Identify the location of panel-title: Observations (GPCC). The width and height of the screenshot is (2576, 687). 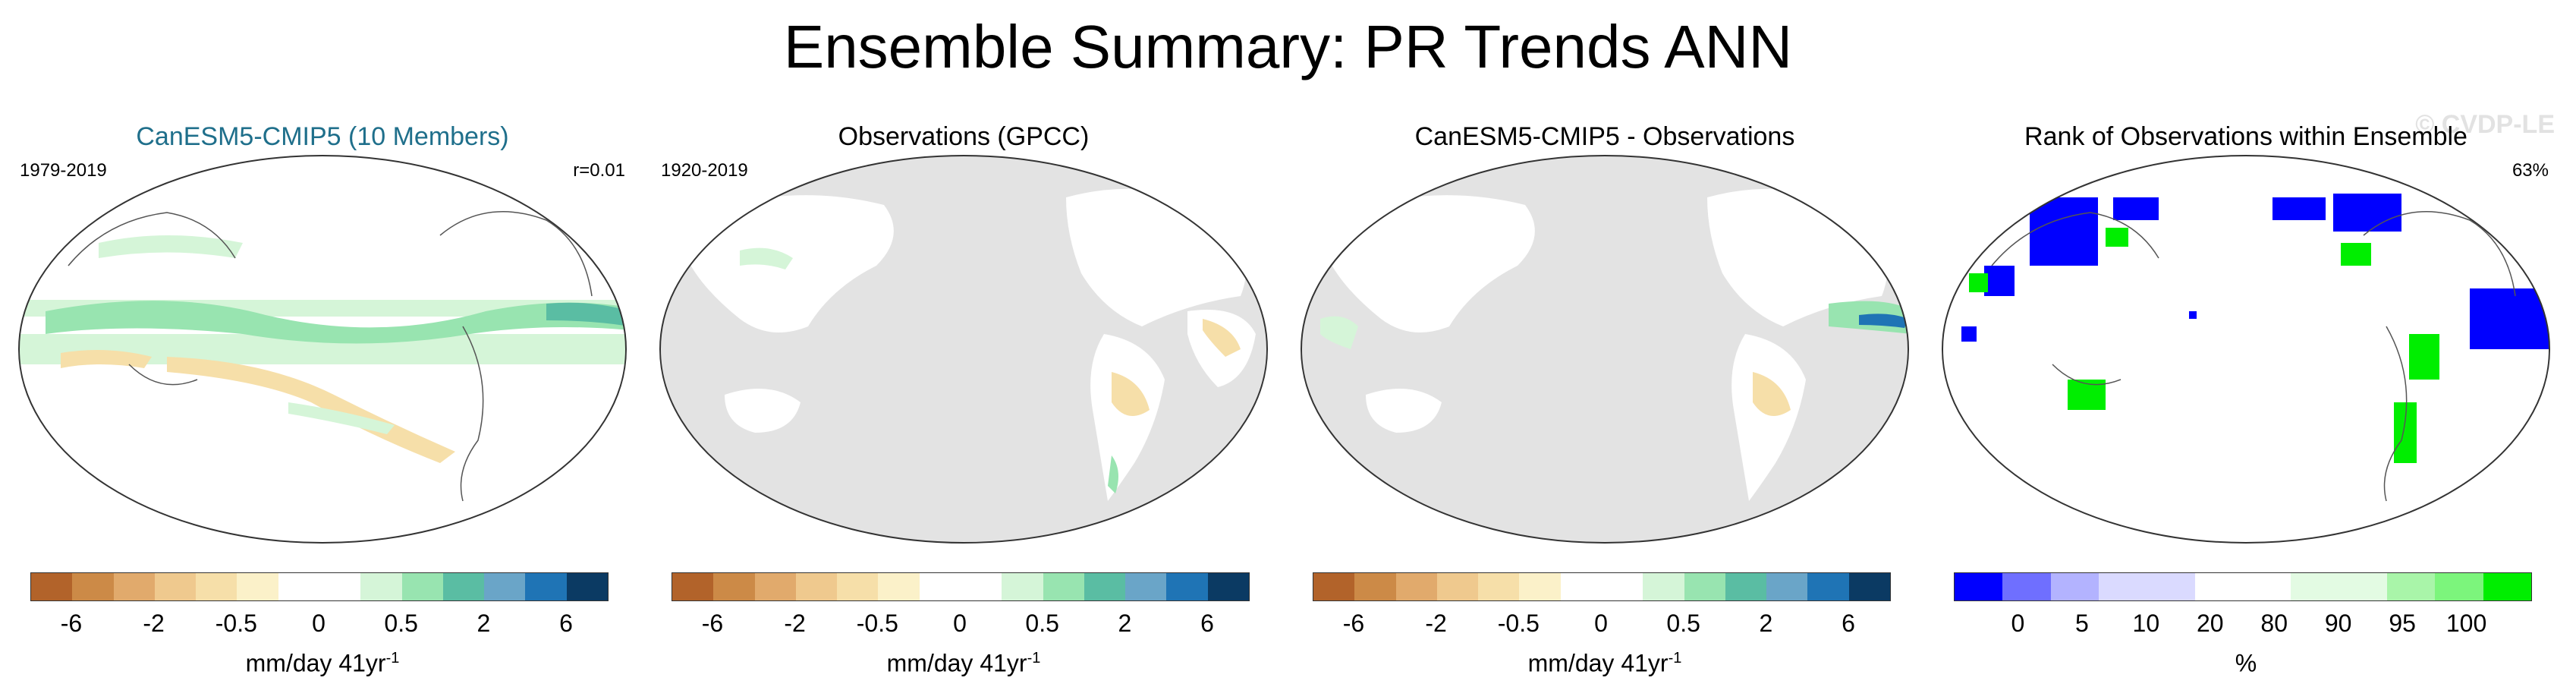
(964, 136).